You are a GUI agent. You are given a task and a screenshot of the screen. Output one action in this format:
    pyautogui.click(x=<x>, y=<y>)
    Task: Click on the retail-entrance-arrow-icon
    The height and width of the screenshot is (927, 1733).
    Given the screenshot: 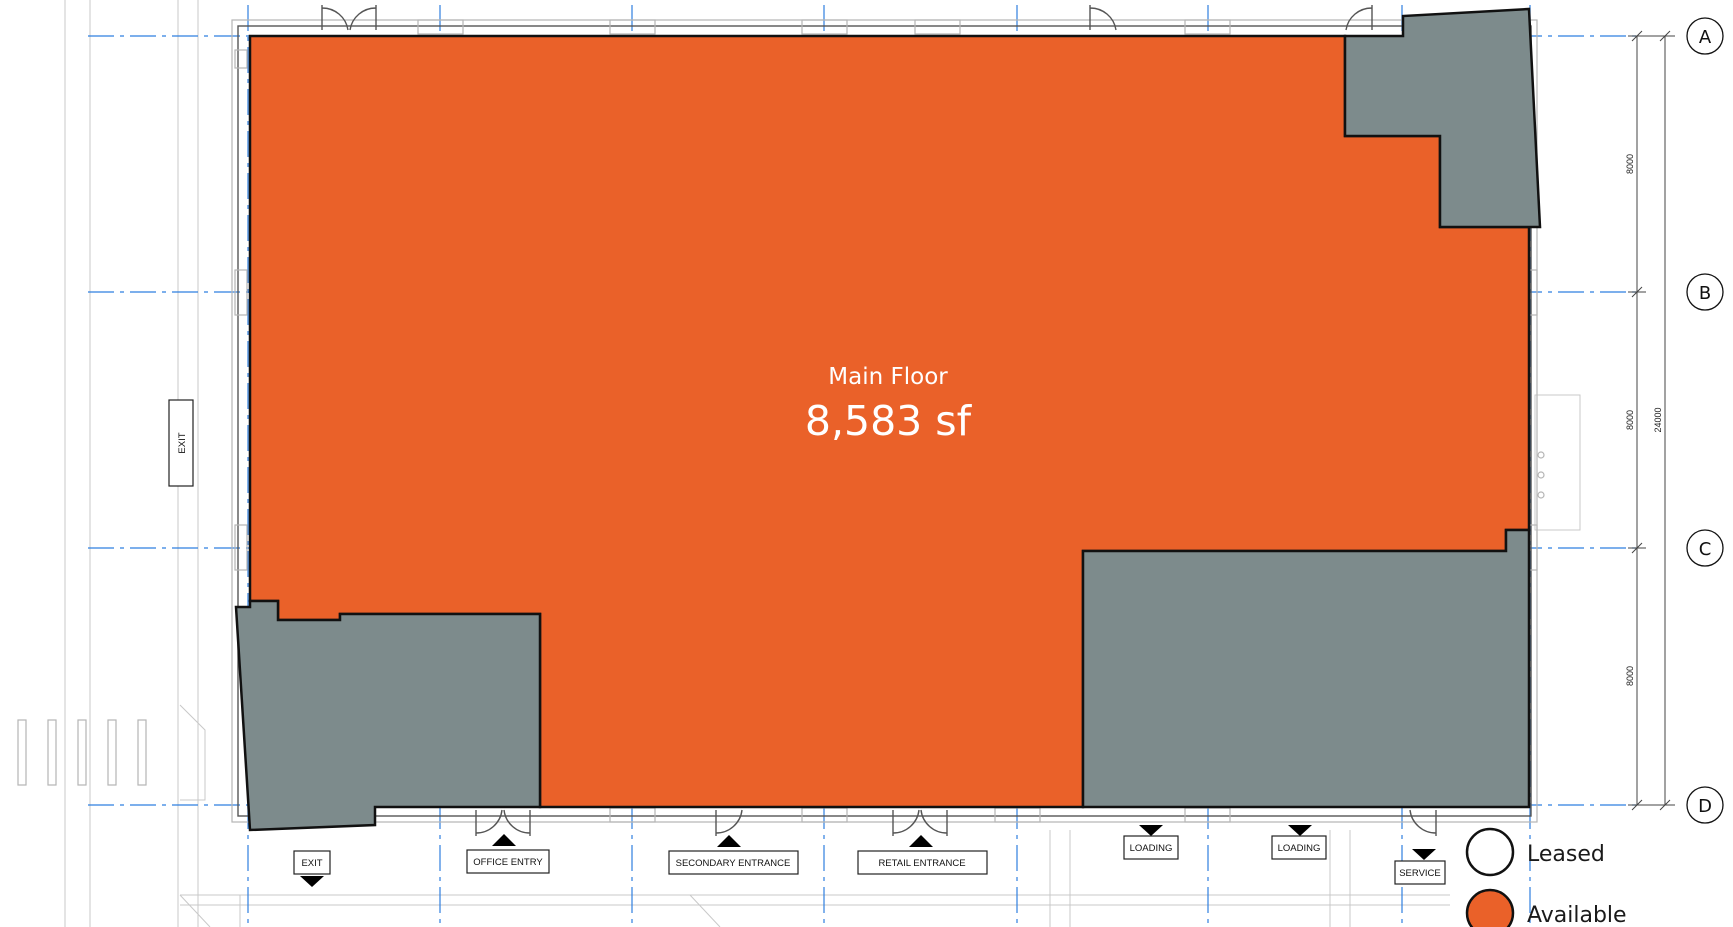 What is the action you would take?
    pyautogui.click(x=921, y=841)
    